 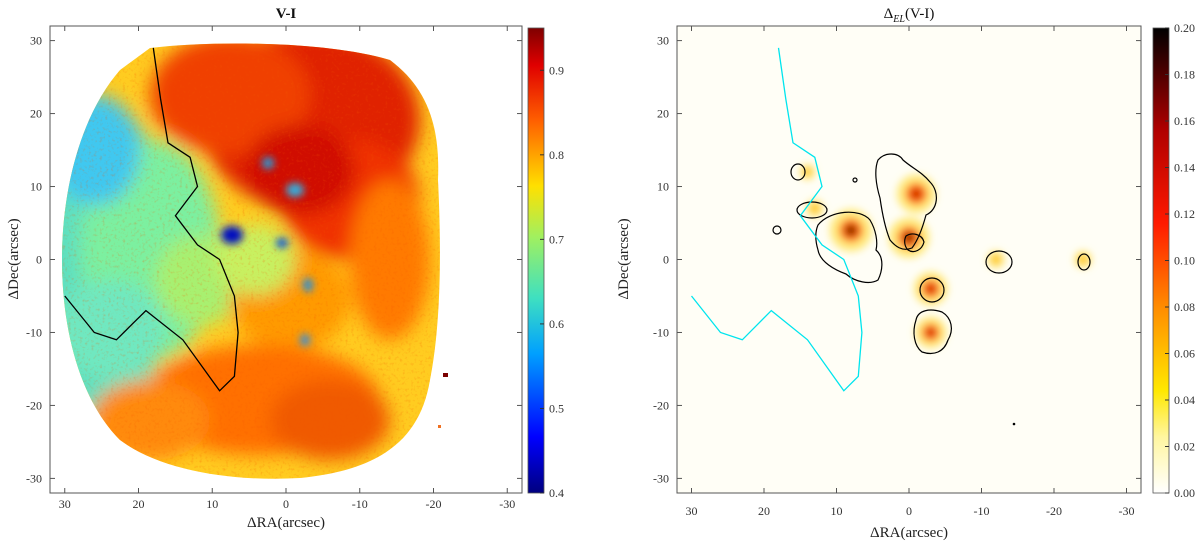 I want to click on colorbar-tick-label: 0.20, so click(x=1184, y=28).